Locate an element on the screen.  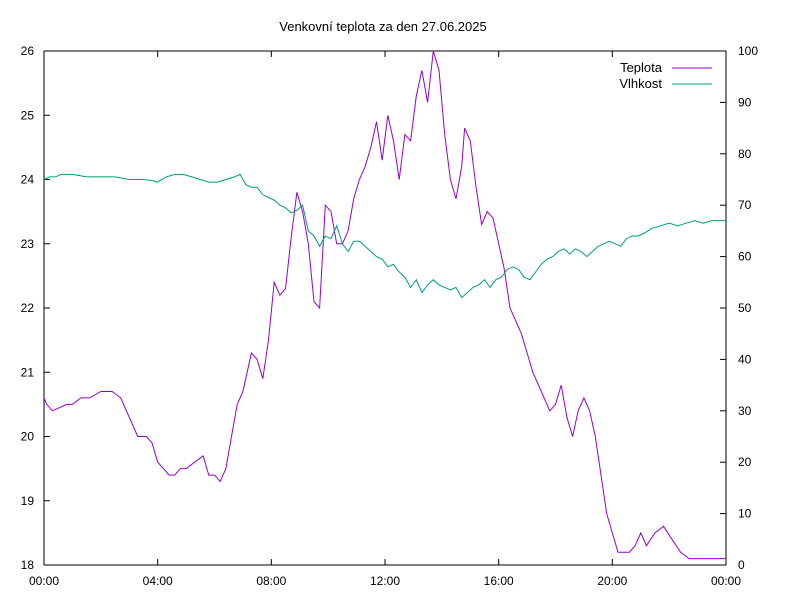
legend-label-teplota: Teplota is located at coordinates (641, 67).